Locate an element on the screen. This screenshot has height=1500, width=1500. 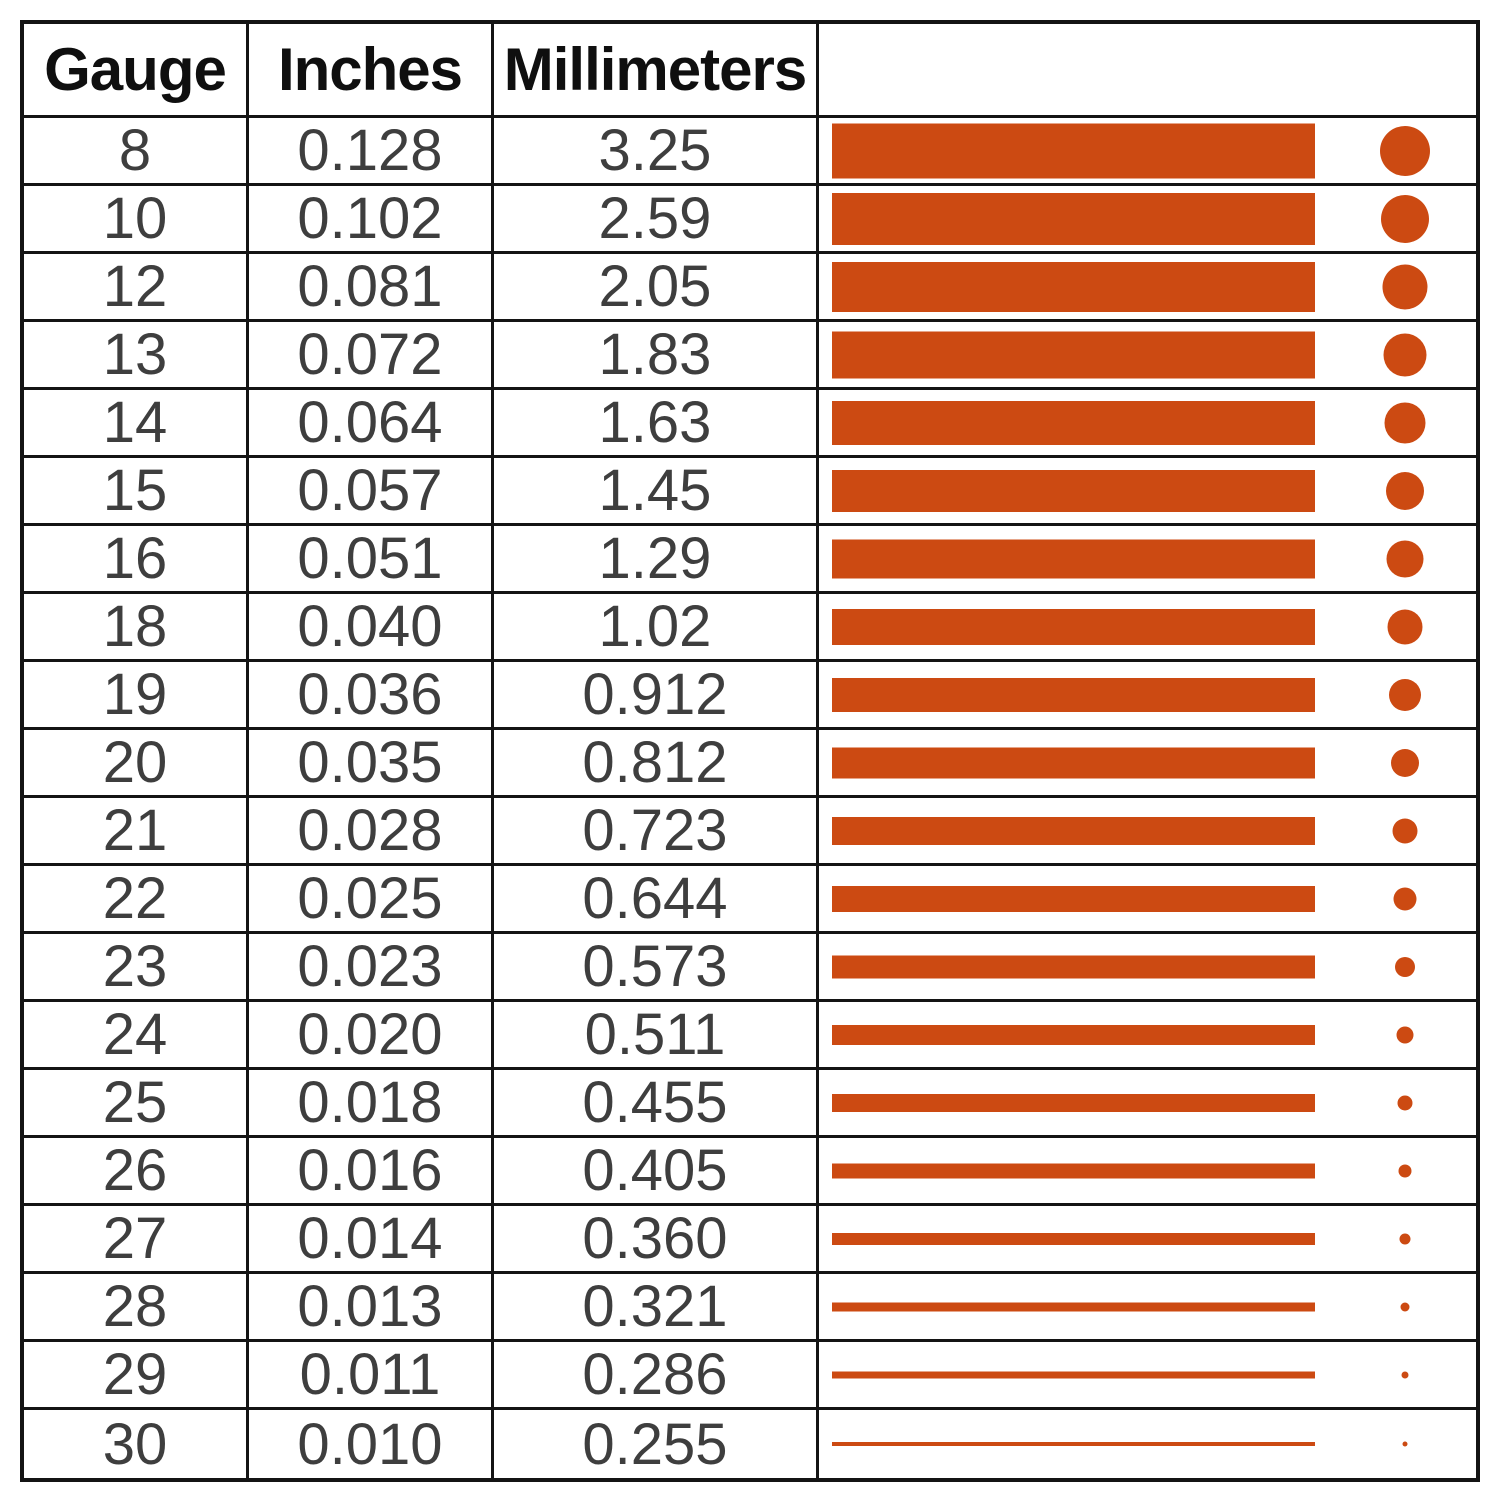
column-header-inches: Inches is located at coordinates (371, 71).